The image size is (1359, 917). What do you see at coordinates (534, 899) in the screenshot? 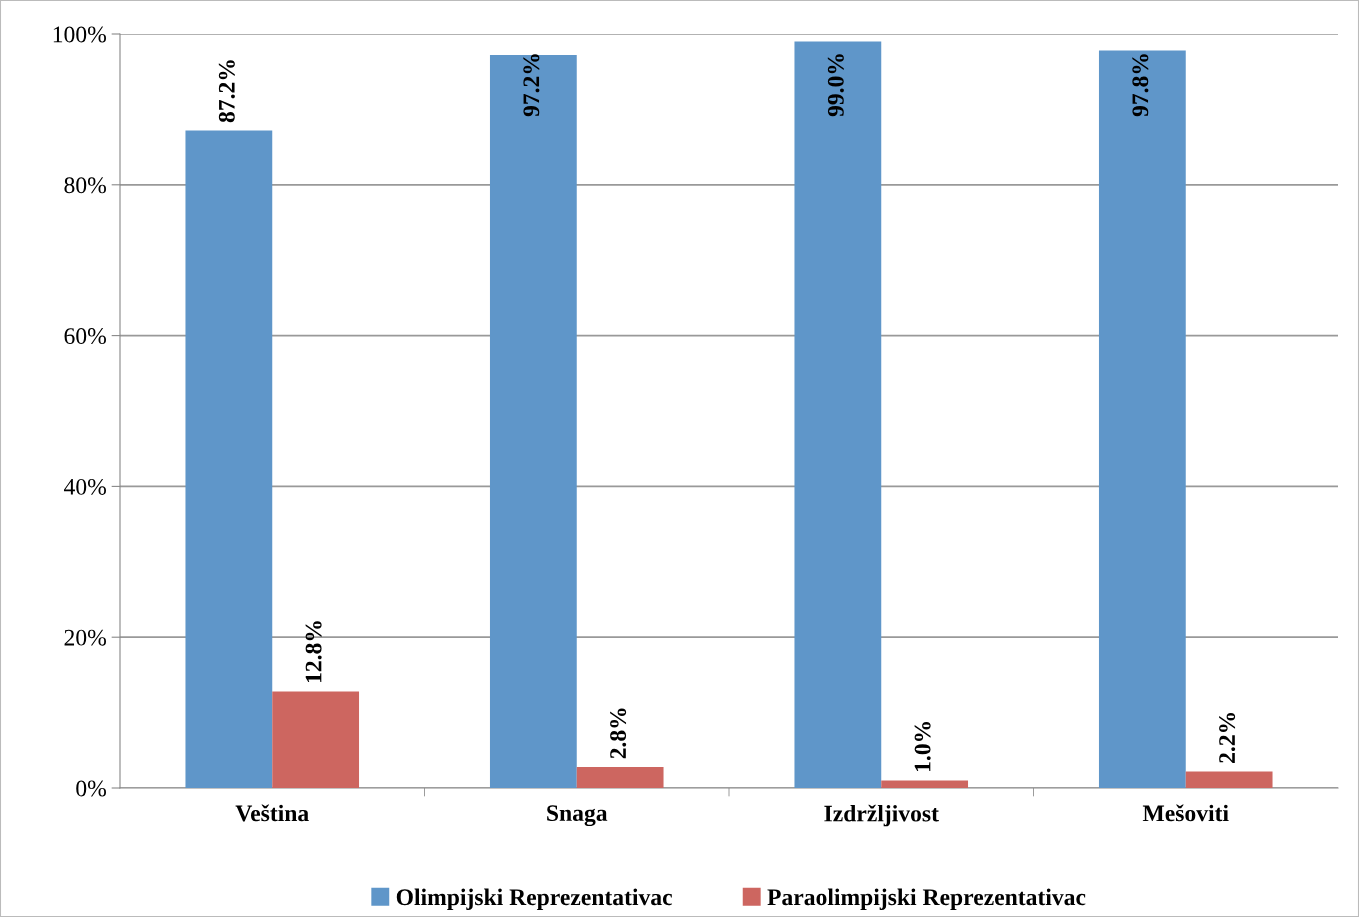
I see `legend-label: Olimpijski Reprezentativac` at bounding box center [534, 899].